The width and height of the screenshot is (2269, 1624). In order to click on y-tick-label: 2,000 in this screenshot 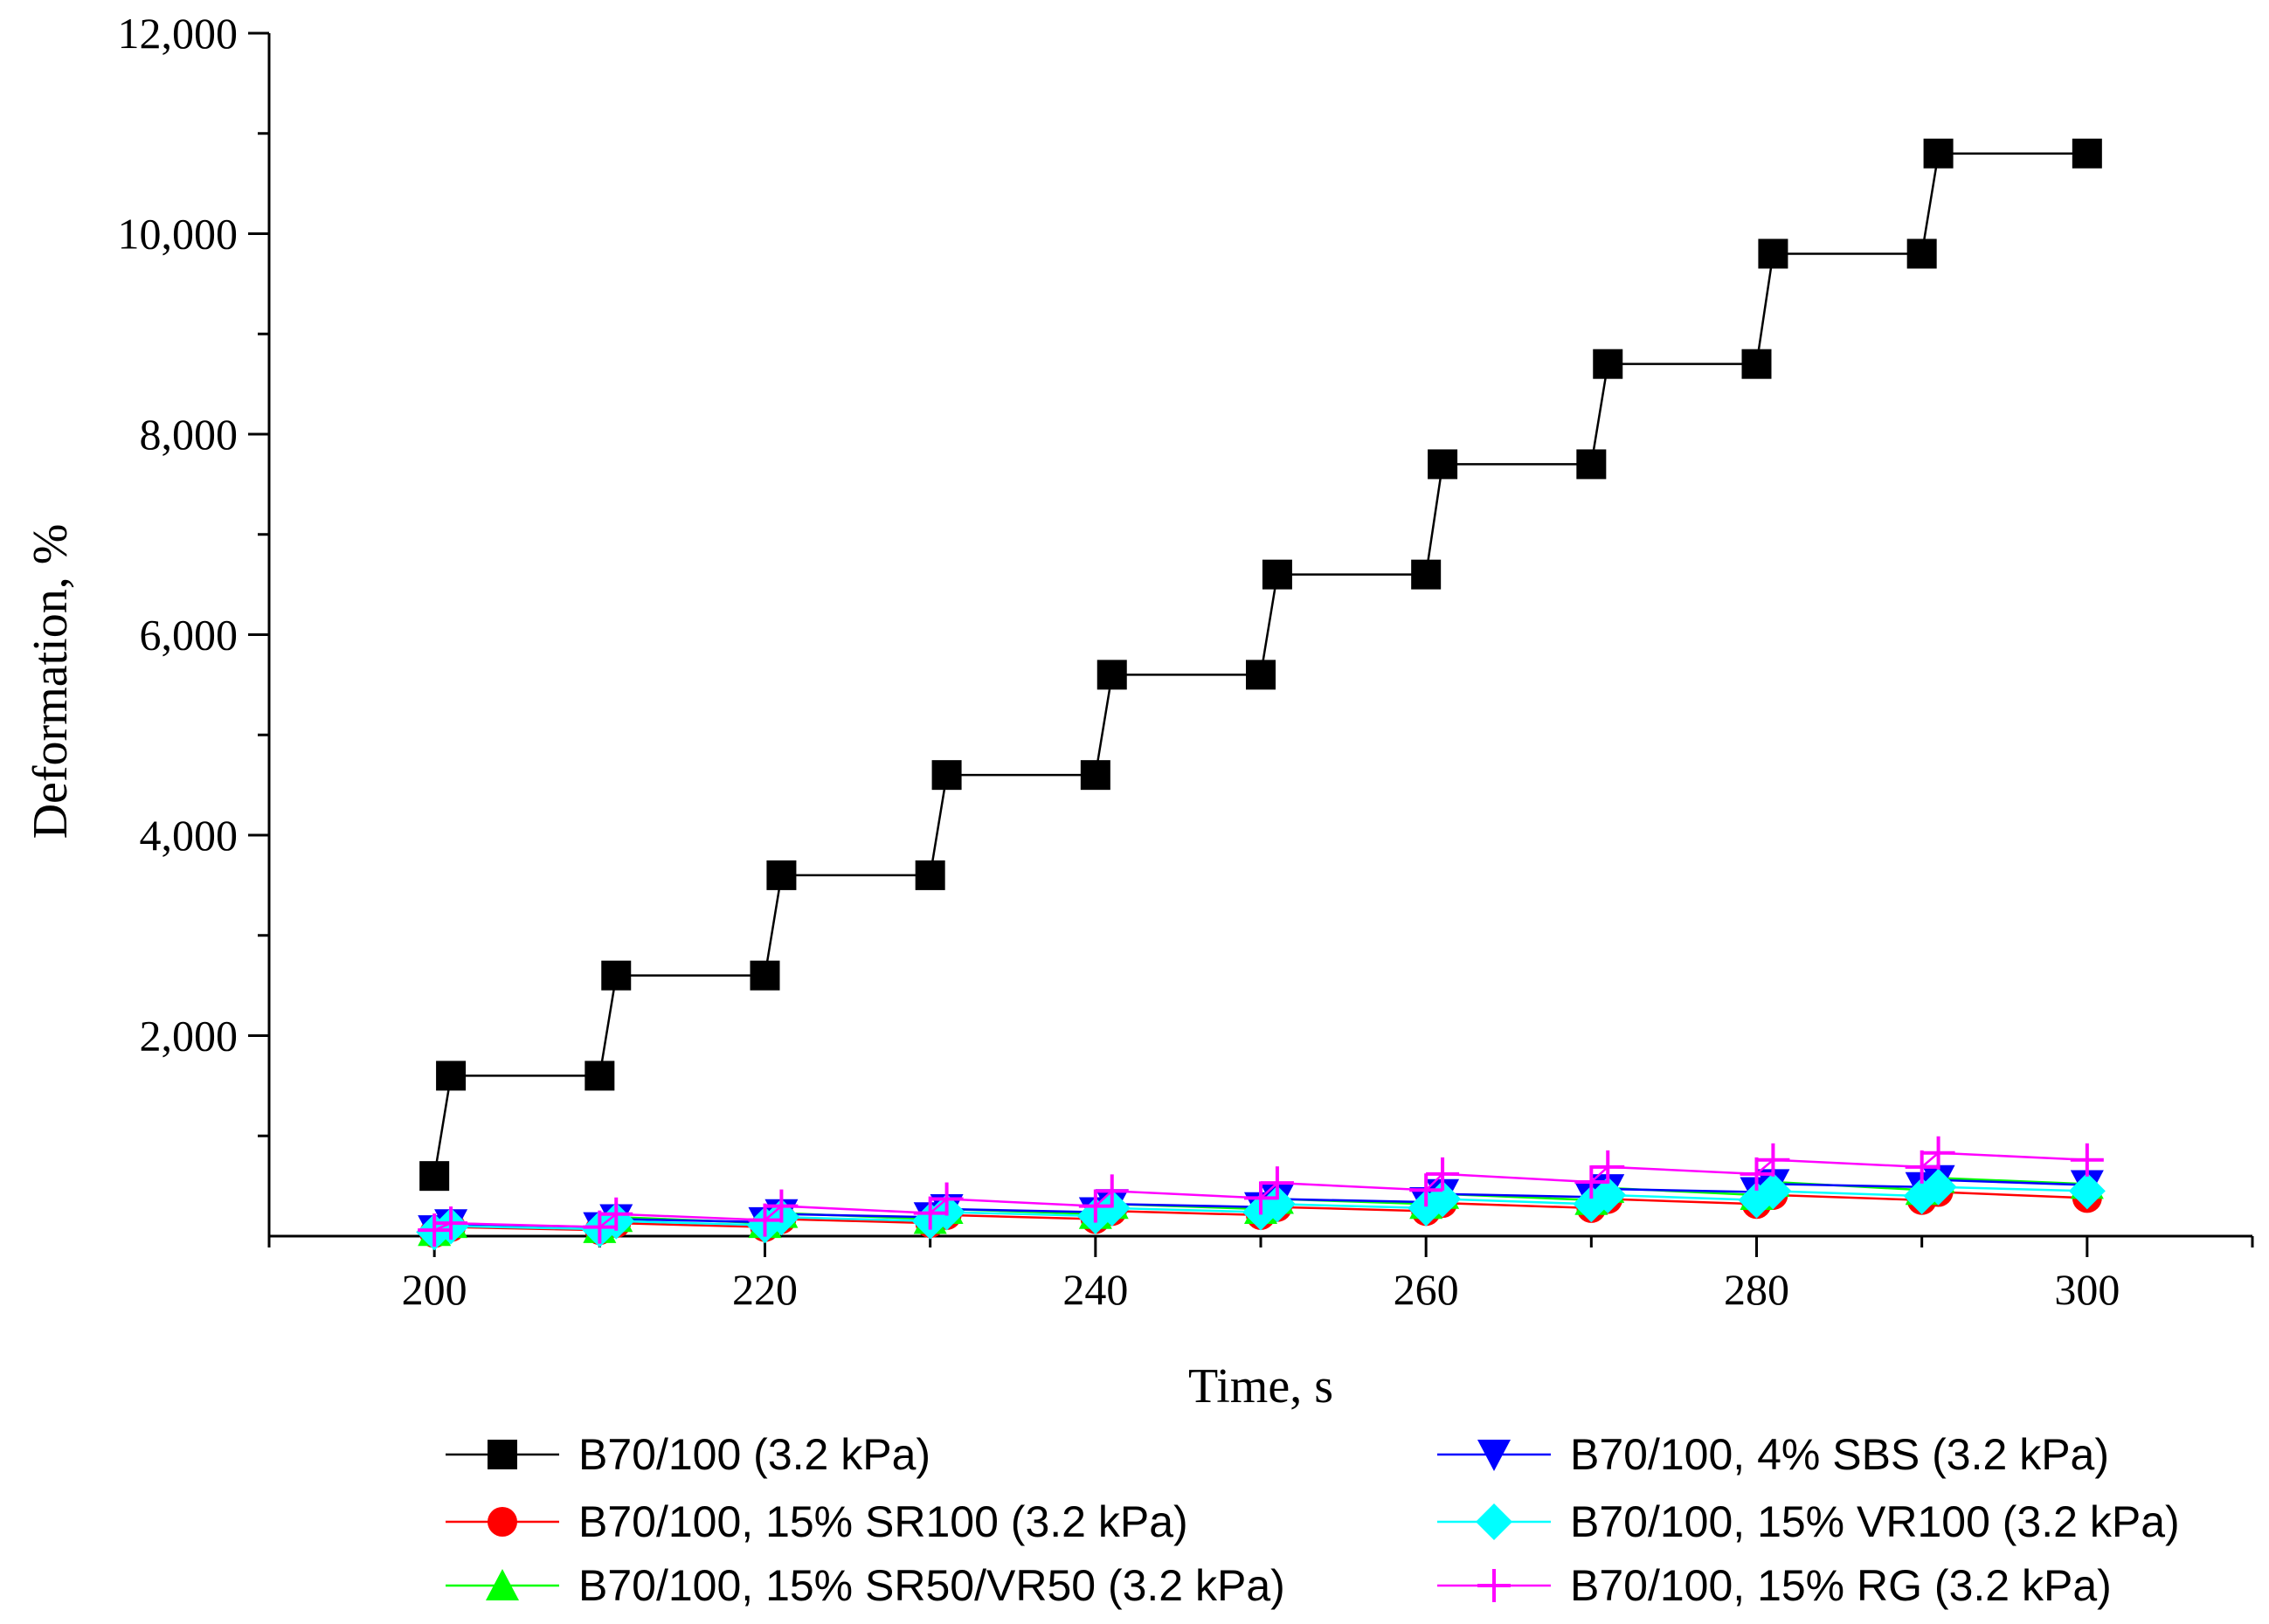, I will do `click(189, 1036)`.